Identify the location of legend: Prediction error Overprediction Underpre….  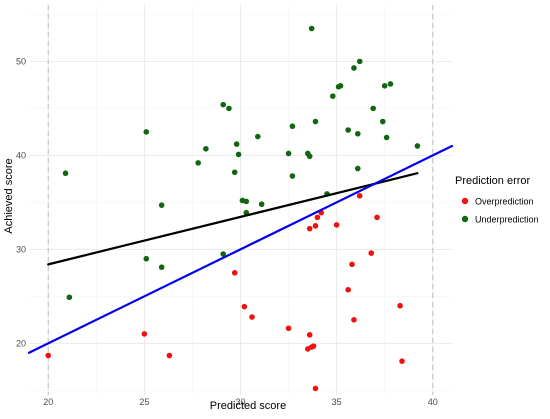
(497, 200).